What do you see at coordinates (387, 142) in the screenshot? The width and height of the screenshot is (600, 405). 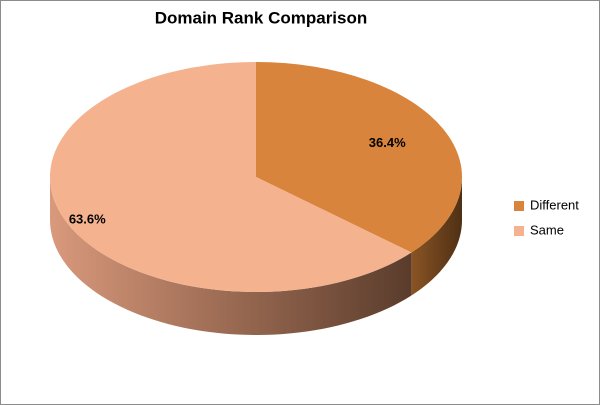 I see `data-label: 36.4%` at bounding box center [387, 142].